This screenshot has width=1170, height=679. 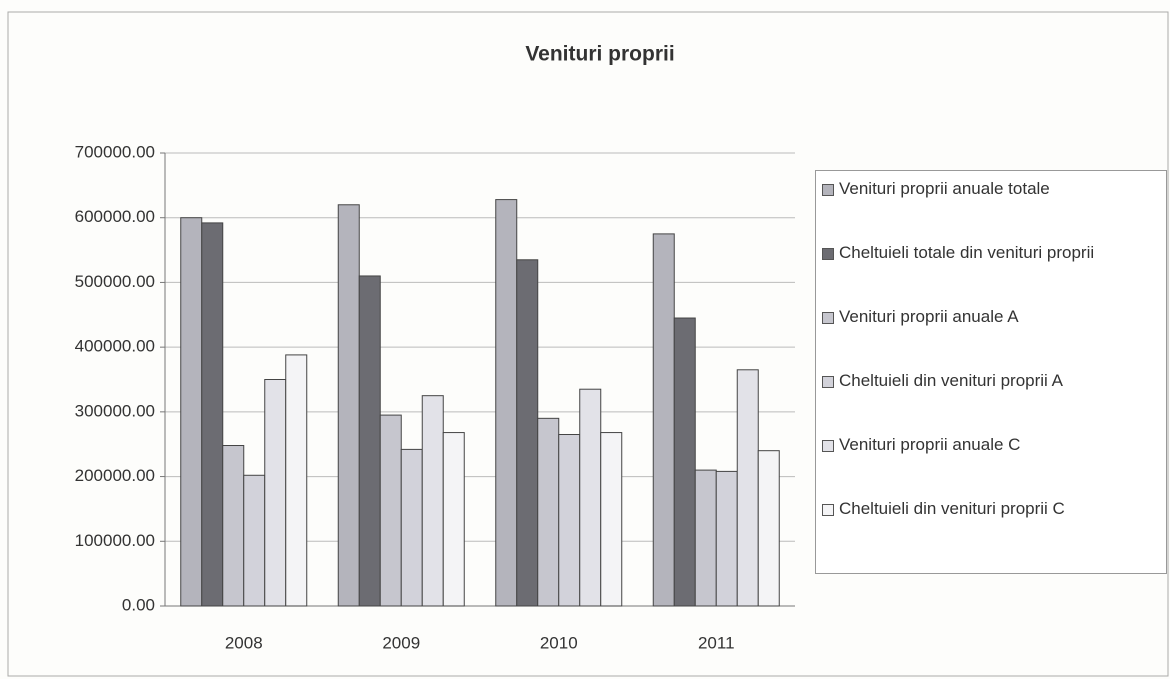 I want to click on legend-label: Cheltuieli din venituri proprii A, so click(x=951, y=380).